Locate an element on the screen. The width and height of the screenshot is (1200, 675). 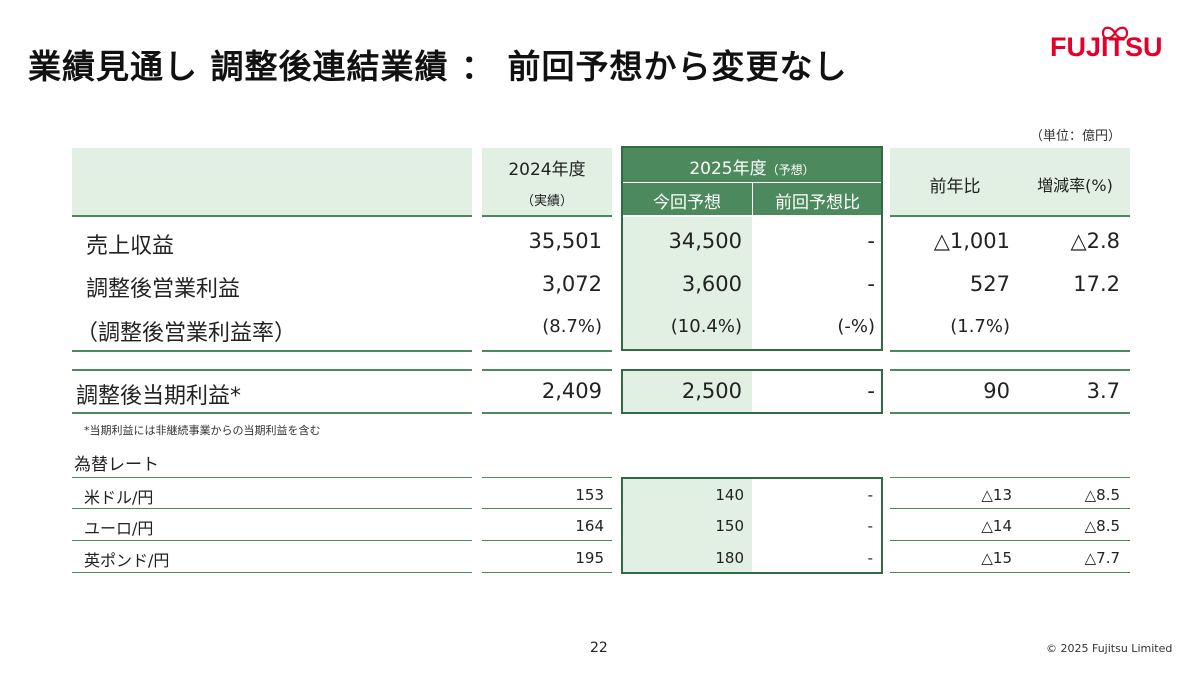
current-column-bg is located at coordinates (687, 283).